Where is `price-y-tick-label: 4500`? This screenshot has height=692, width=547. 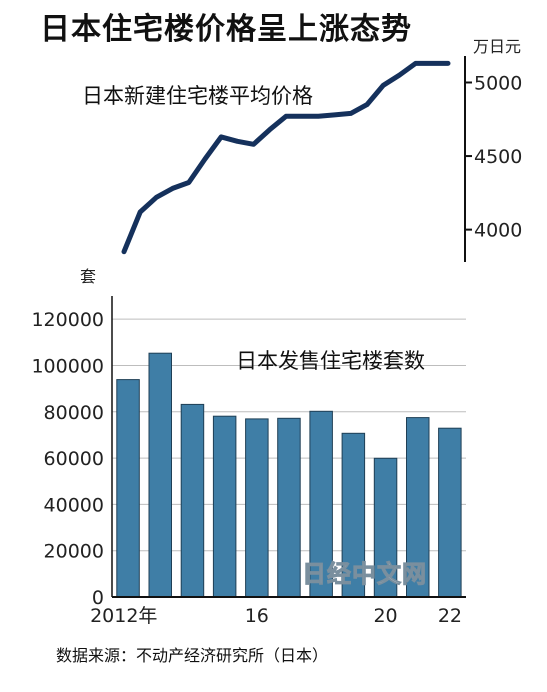 price-y-tick-label: 4500 is located at coordinates (498, 157).